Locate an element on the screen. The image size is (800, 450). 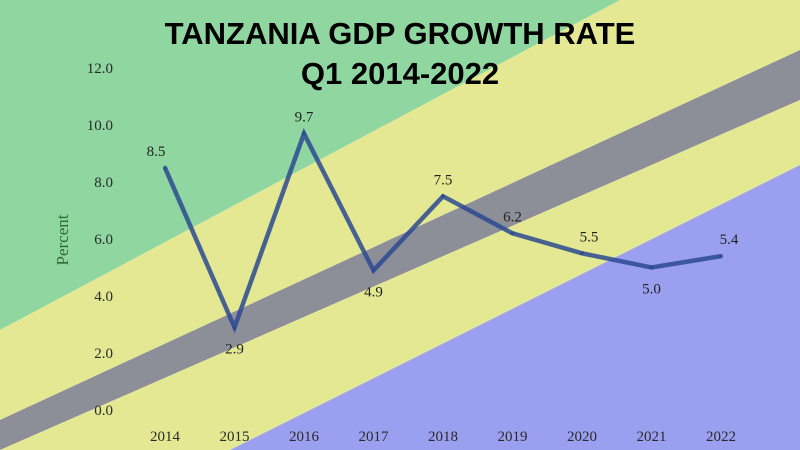
x-tick-label: 2019 is located at coordinates (513, 437).